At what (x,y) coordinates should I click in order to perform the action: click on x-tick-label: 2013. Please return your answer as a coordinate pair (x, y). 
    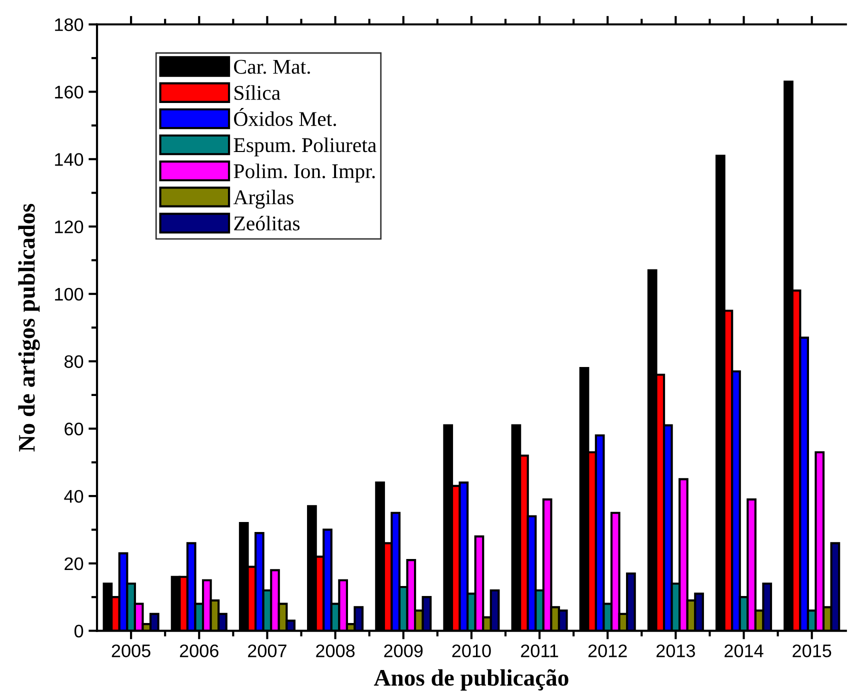
    Looking at the image, I should click on (675, 651).